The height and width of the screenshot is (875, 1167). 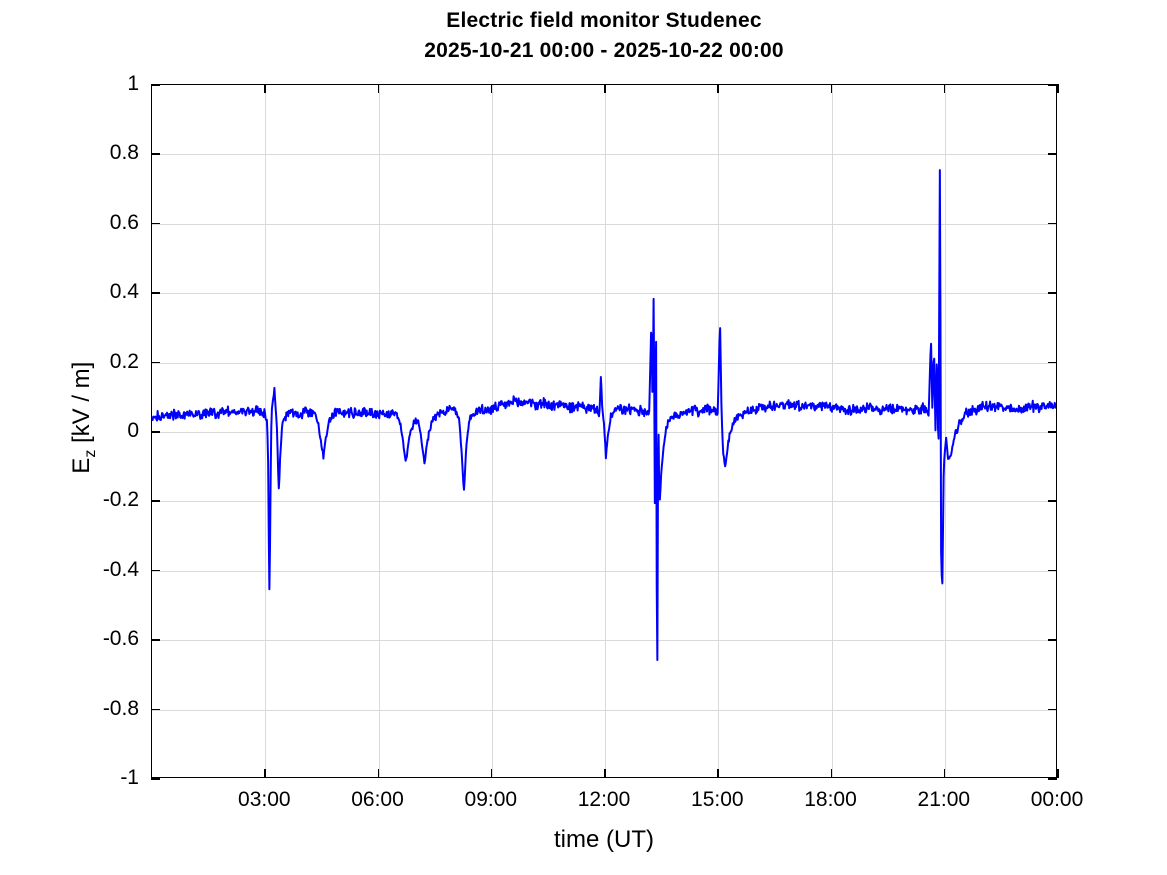 What do you see at coordinates (120, 569) in the screenshot?
I see `y-axis-tick-label: -0.4` at bounding box center [120, 569].